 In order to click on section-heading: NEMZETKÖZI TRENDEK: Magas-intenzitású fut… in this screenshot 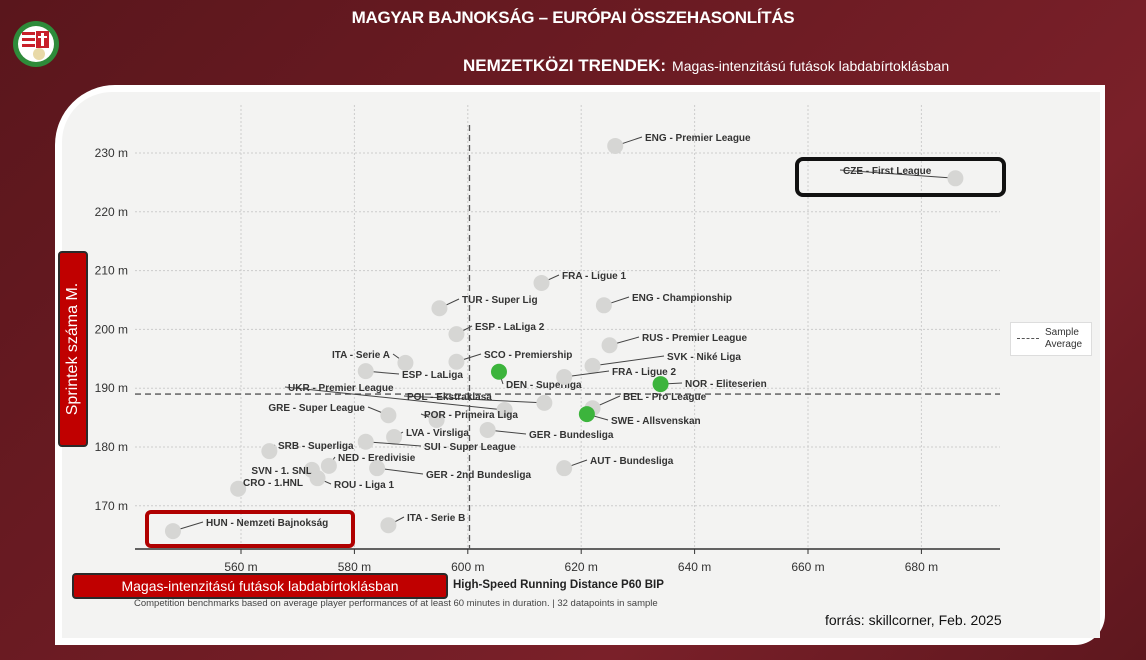, I will do `click(706, 66)`.